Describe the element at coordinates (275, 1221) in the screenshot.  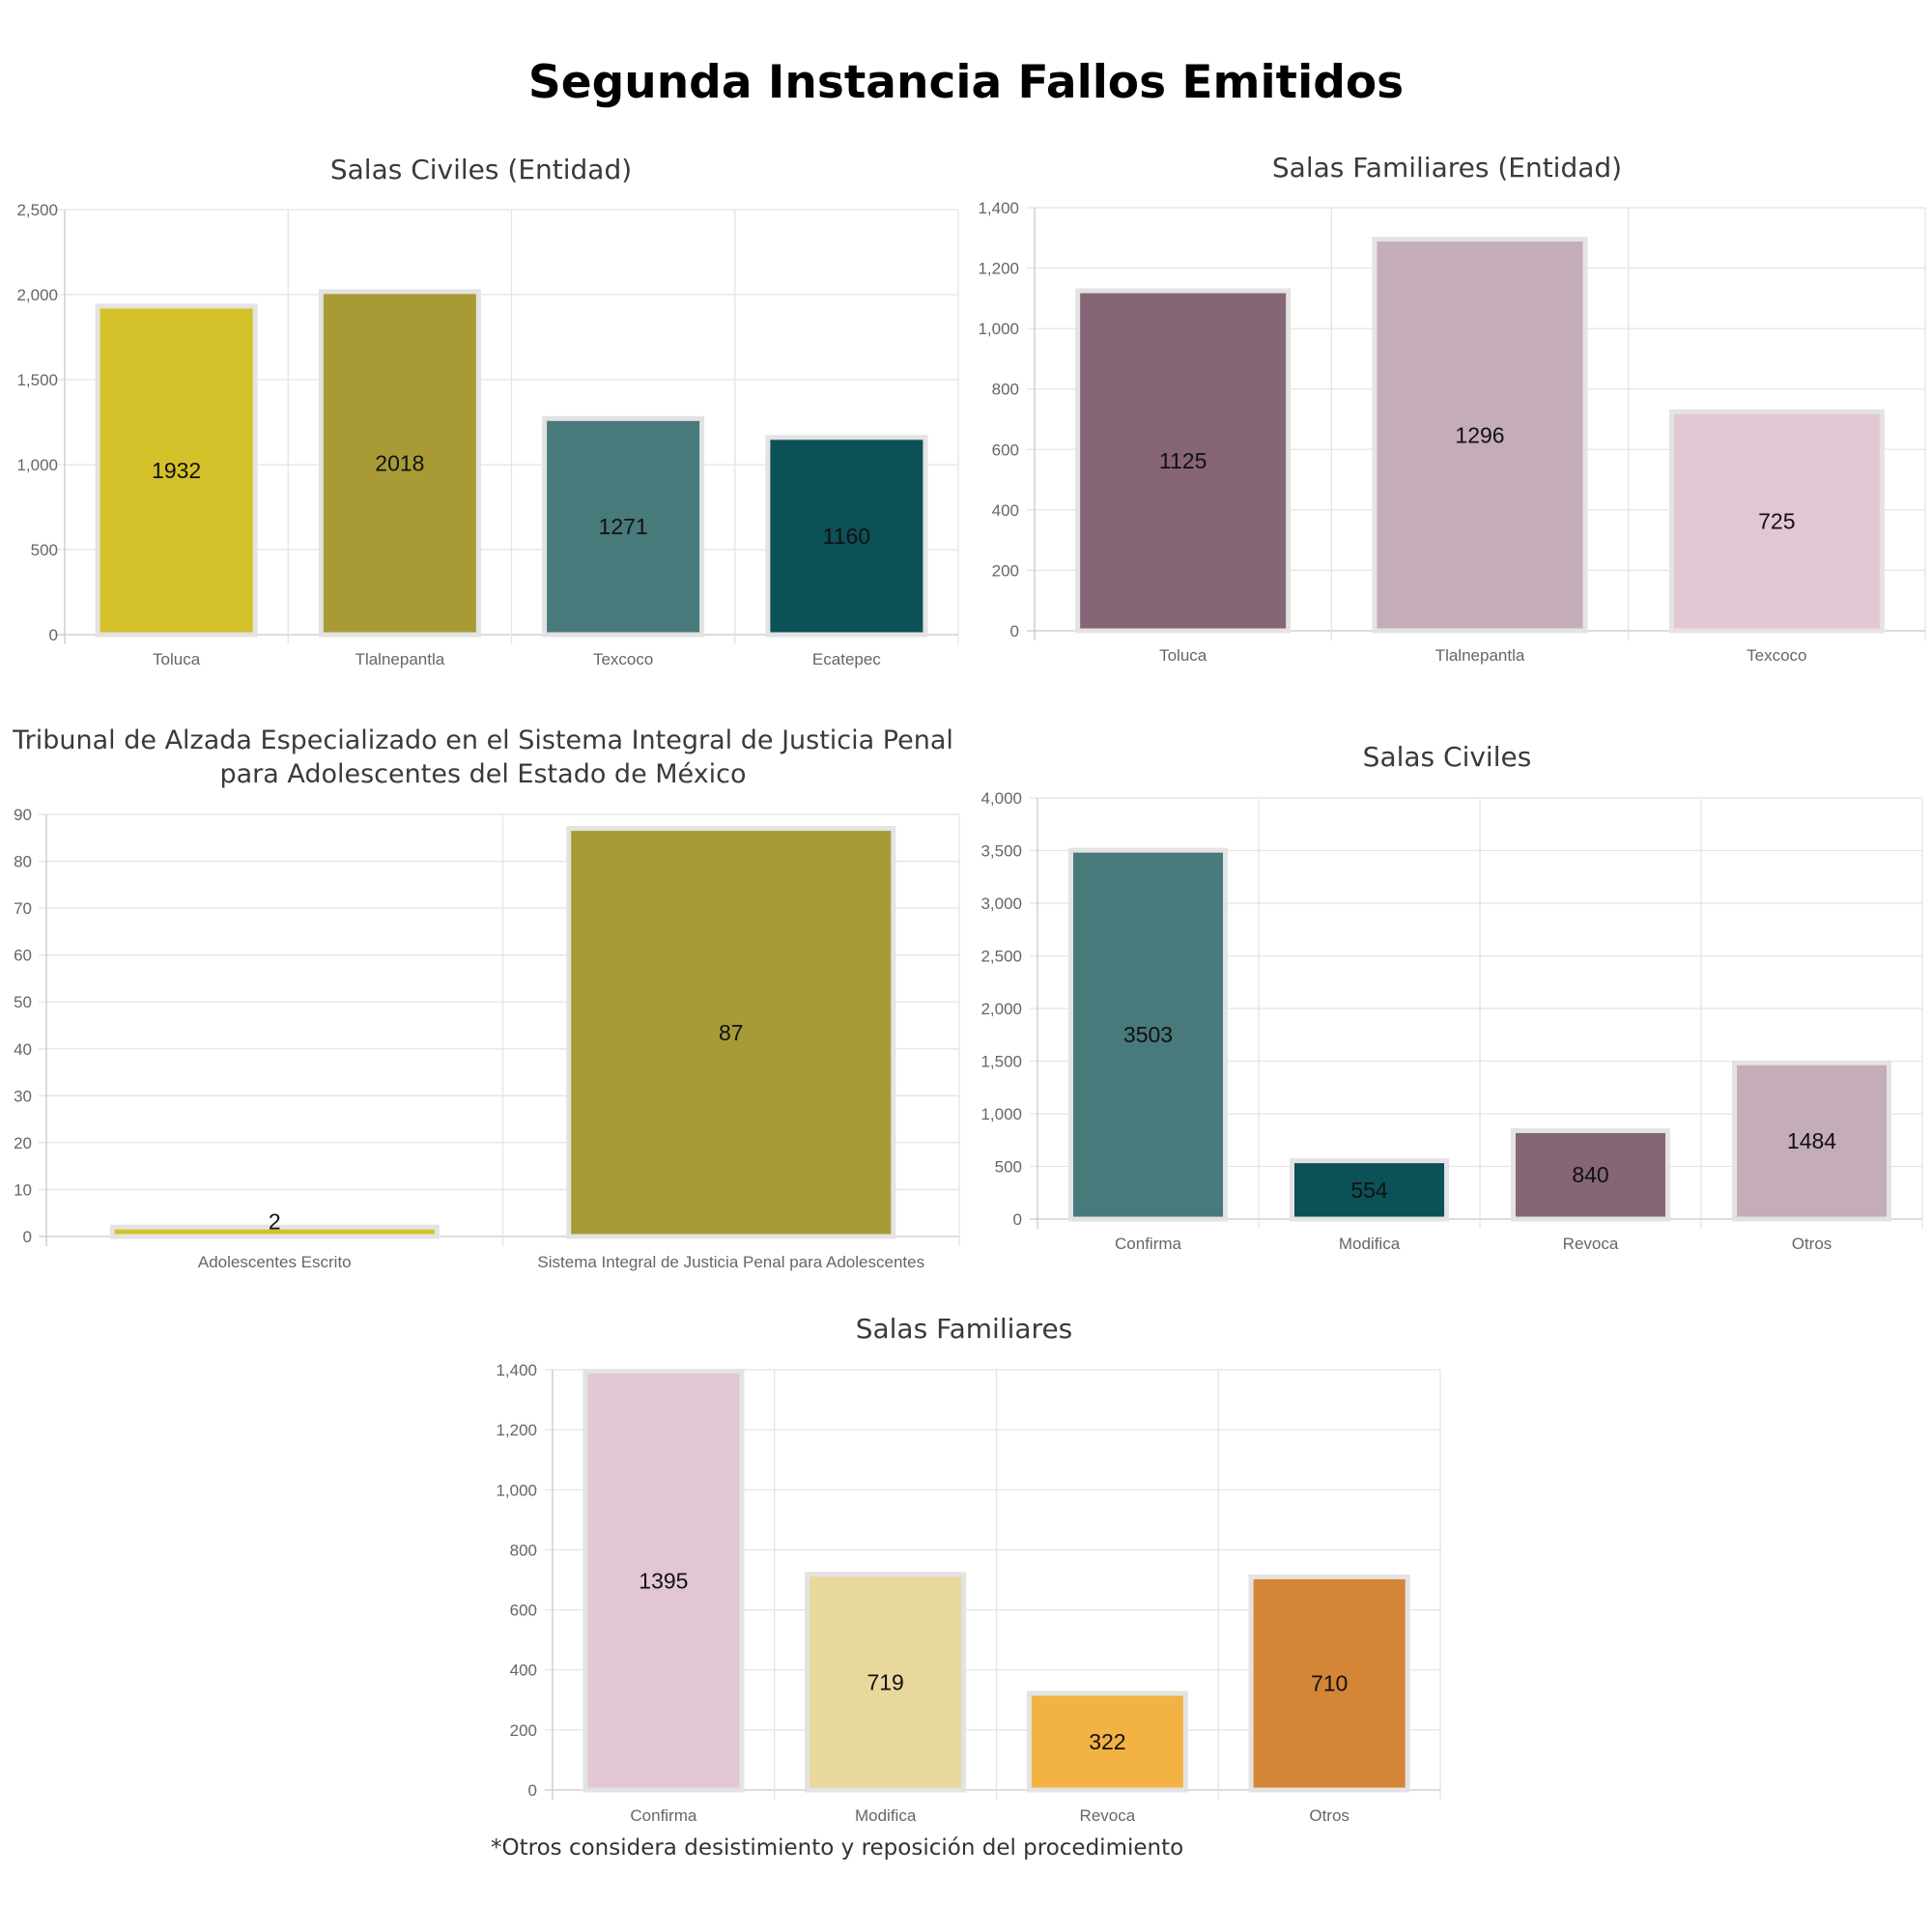
I see `data-label: 2` at that location.